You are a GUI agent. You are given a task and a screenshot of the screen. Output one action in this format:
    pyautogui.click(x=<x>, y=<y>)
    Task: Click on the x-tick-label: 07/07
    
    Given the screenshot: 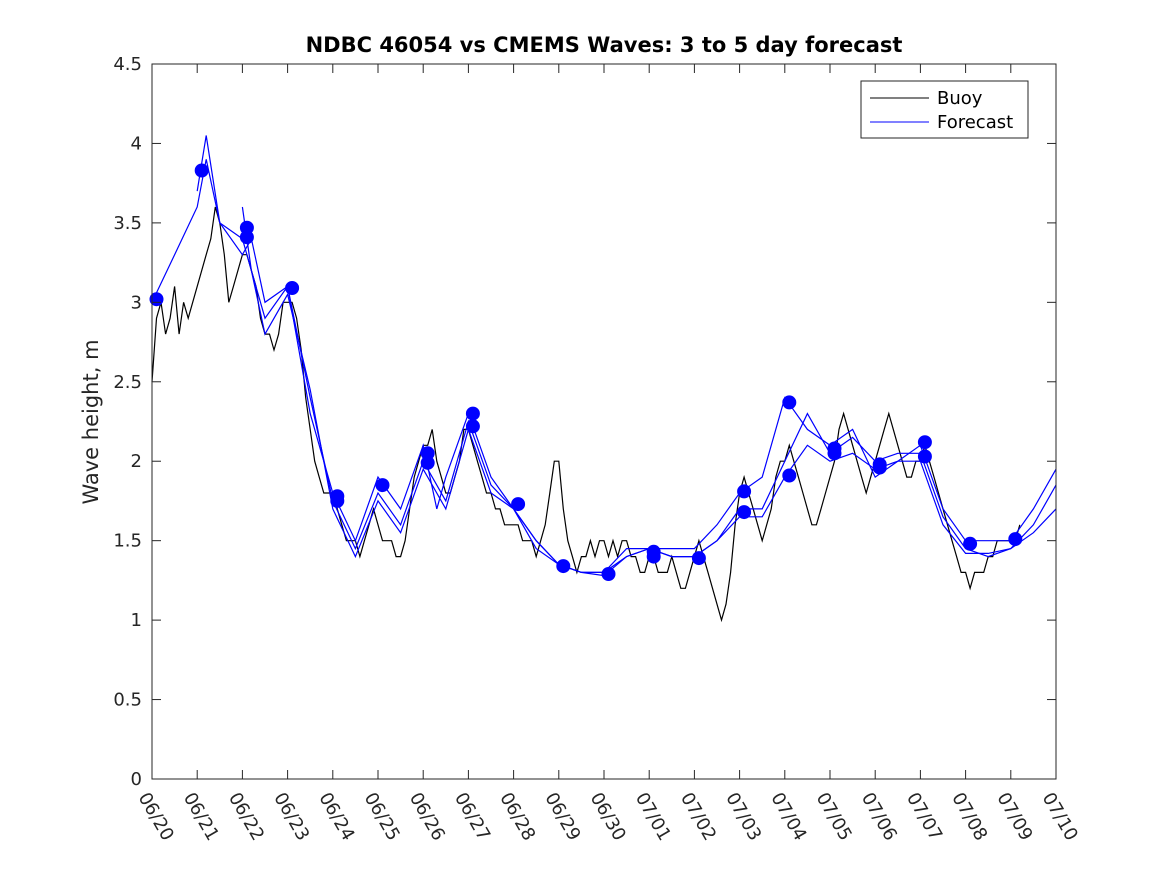 What is the action you would take?
    pyautogui.click(x=924, y=816)
    